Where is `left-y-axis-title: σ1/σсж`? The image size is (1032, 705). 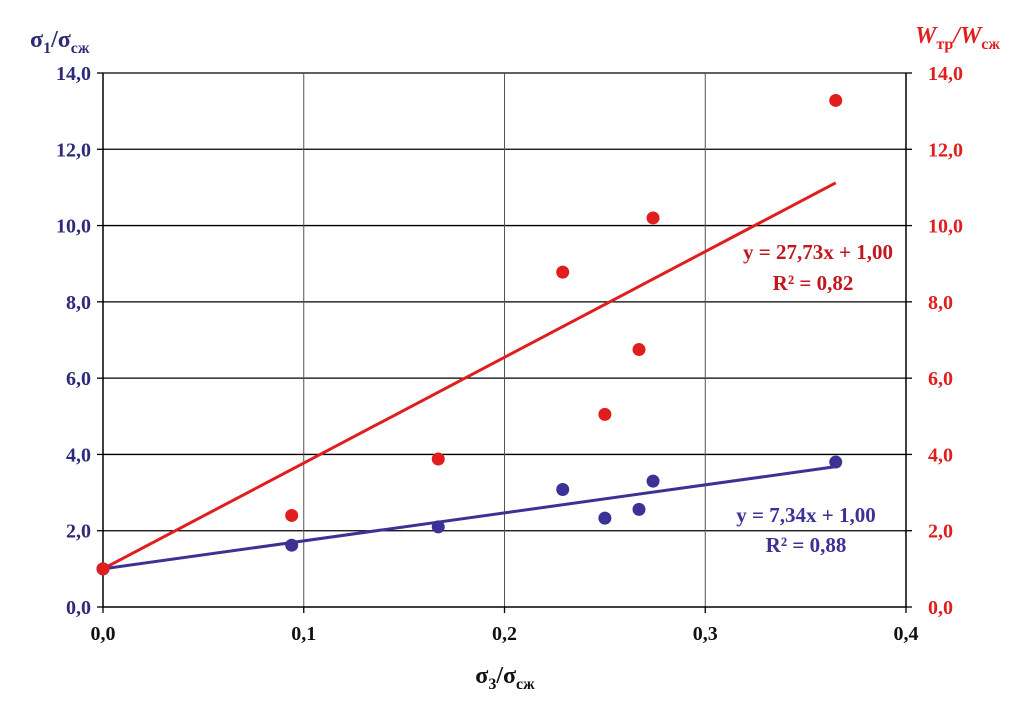
left-y-axis-title: σ1/σсж is located at coordinates (60, 42).